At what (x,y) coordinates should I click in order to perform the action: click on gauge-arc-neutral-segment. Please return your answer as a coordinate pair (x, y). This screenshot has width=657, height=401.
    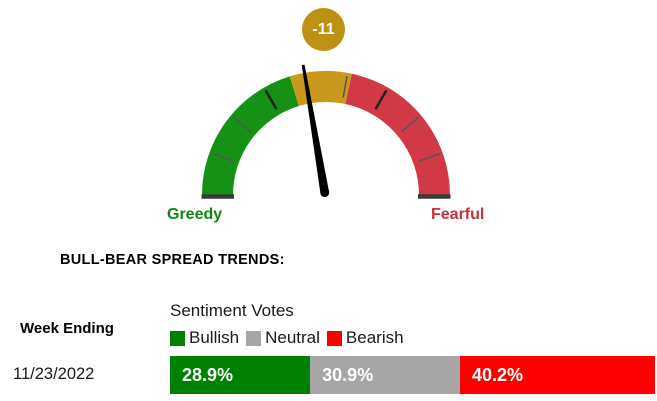
    Looking at the image, I should click on (320, 89).